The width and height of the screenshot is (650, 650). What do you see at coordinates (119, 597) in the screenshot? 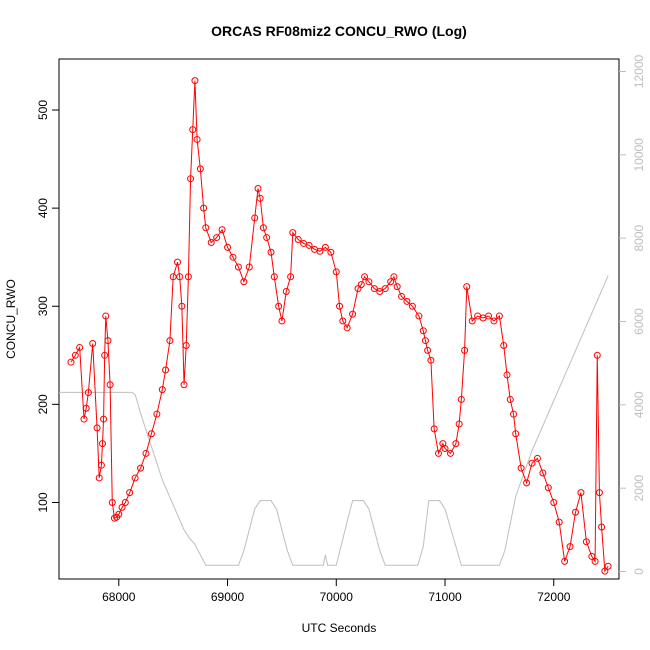
I see `x-tick-label: 68000` at bounding box center [119, 597].